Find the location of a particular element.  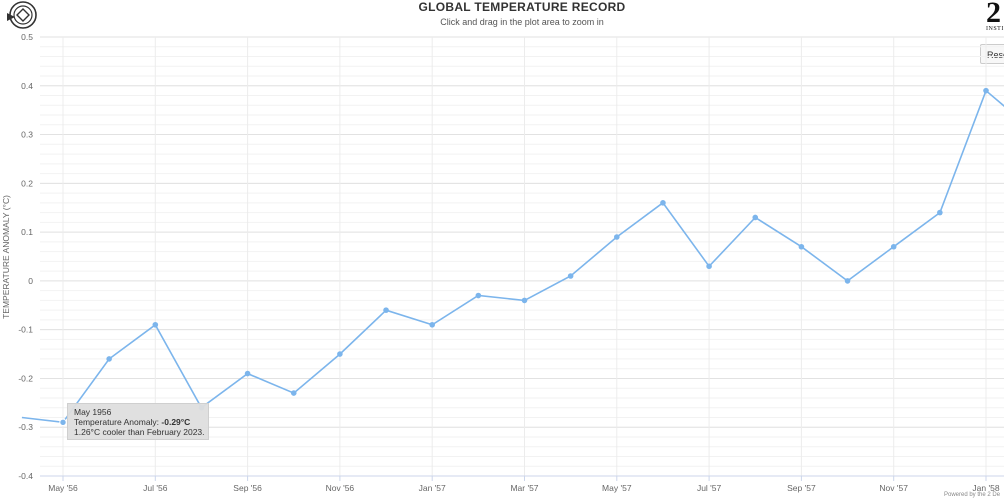

y-axis: 0.5 0.4 0.3 0.2 0.1 0 -0.1 -0.2 -0.3 -0.4 is located at coordinates (25, 256).